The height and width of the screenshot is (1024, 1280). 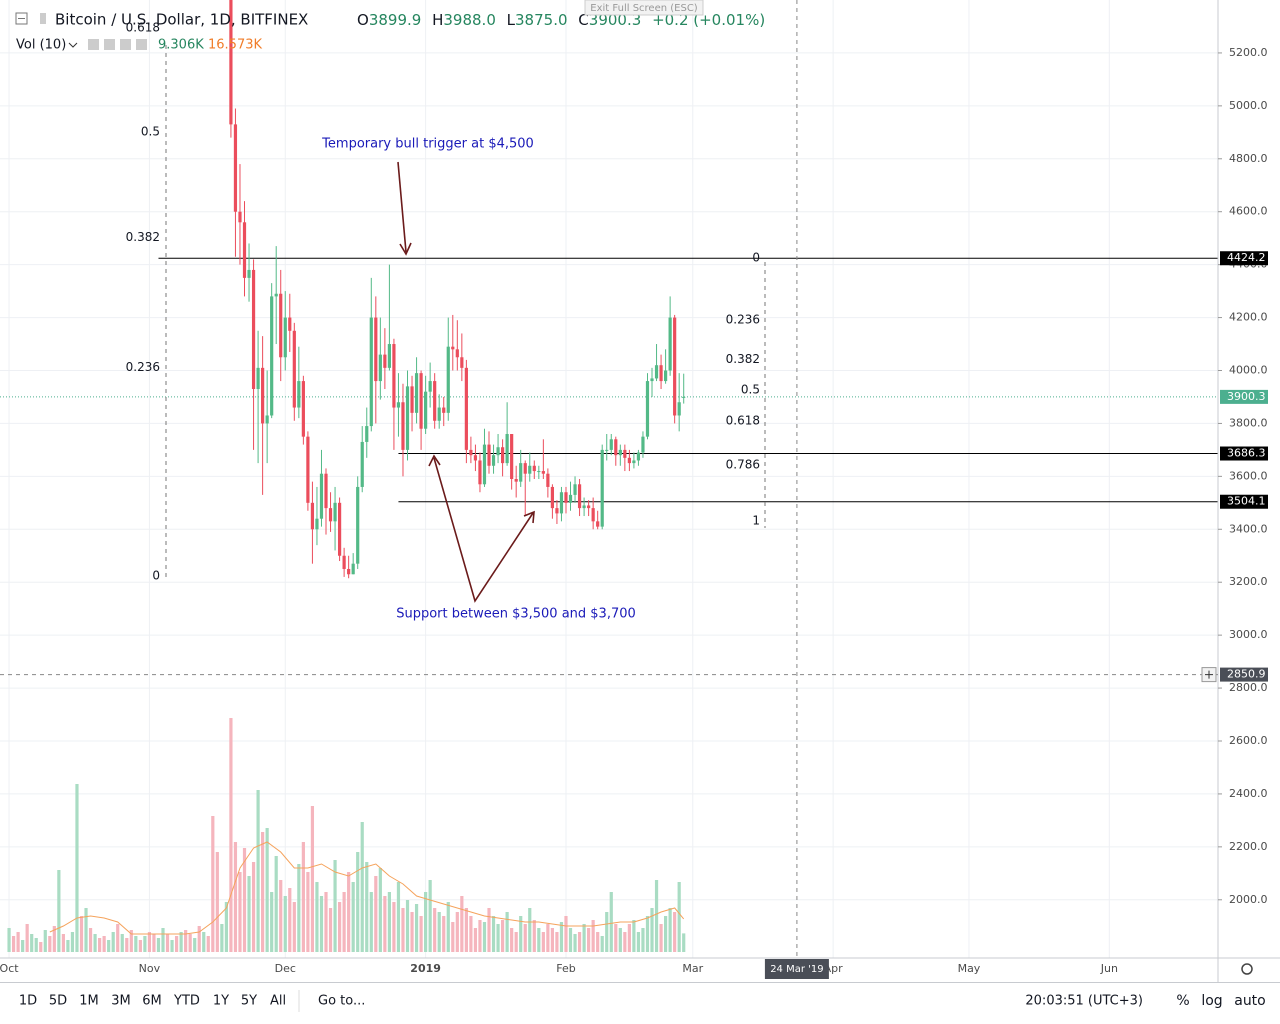 I want to click on ohlc-key: O, so click(x=363, y=20).